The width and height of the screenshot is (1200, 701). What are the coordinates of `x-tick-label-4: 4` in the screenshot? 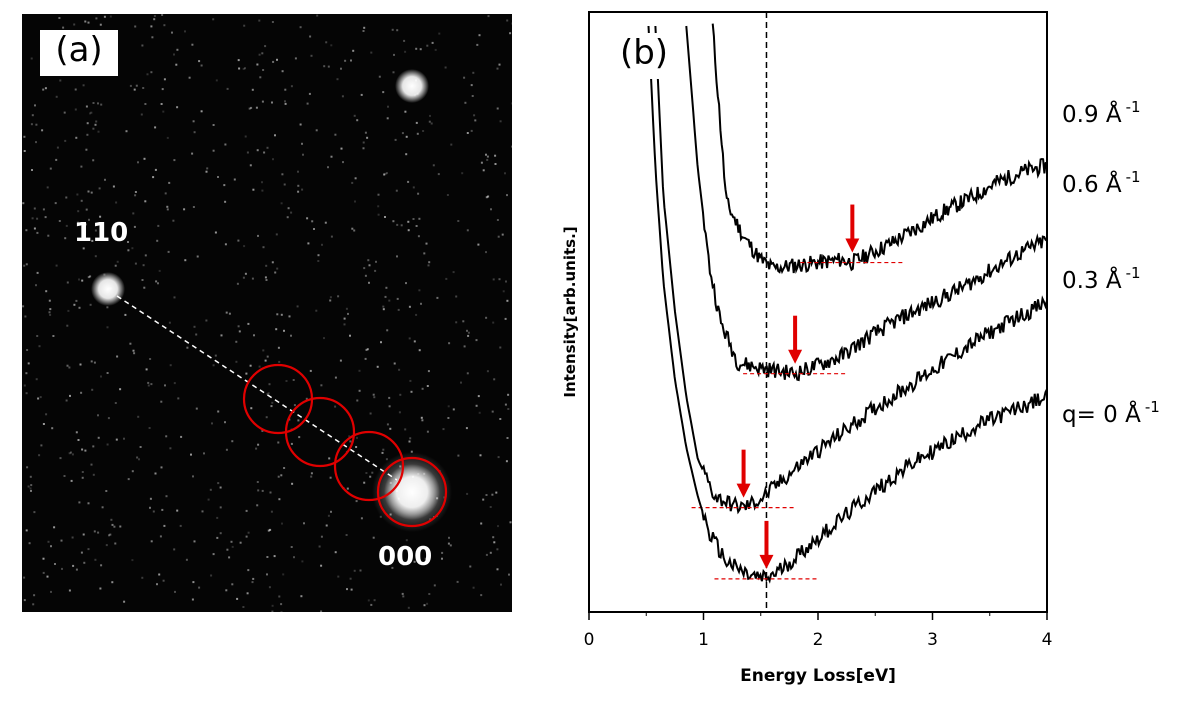 It's located at (1047, 640).